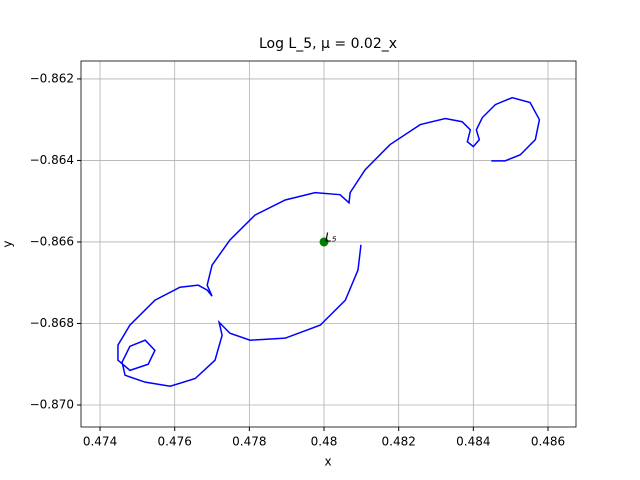  I want to click on y-tick-label: −0.866, so click(52, 241).